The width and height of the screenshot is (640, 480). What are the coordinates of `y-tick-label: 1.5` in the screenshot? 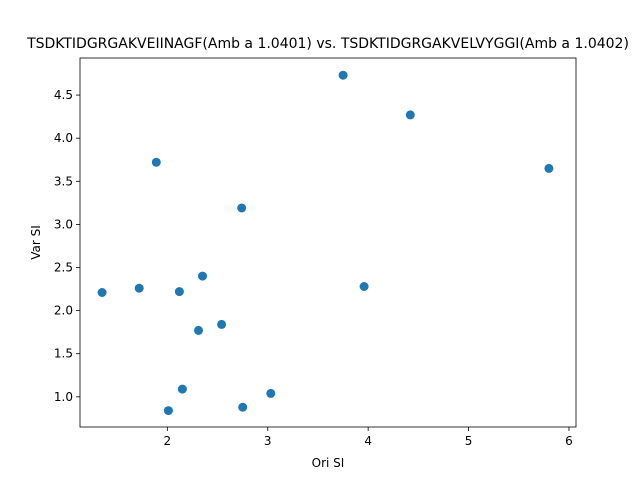 It's located at (63, 354).